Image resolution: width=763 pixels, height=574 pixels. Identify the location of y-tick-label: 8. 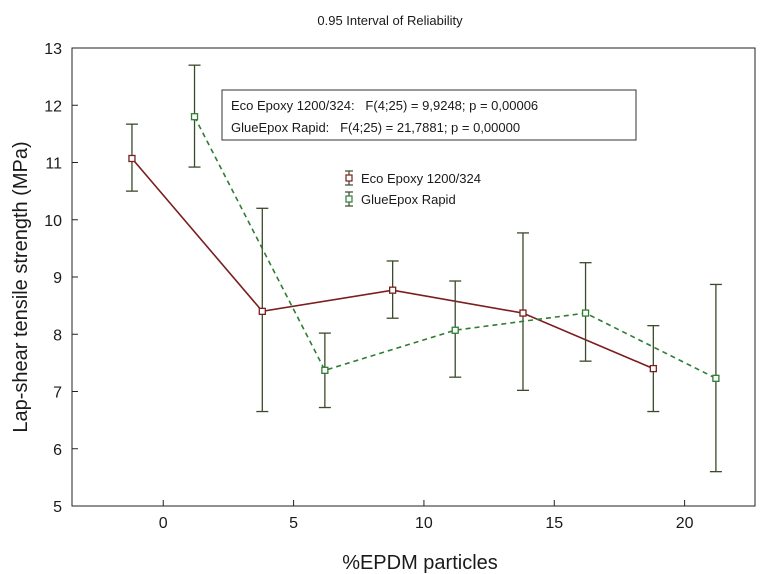
(57, 335).